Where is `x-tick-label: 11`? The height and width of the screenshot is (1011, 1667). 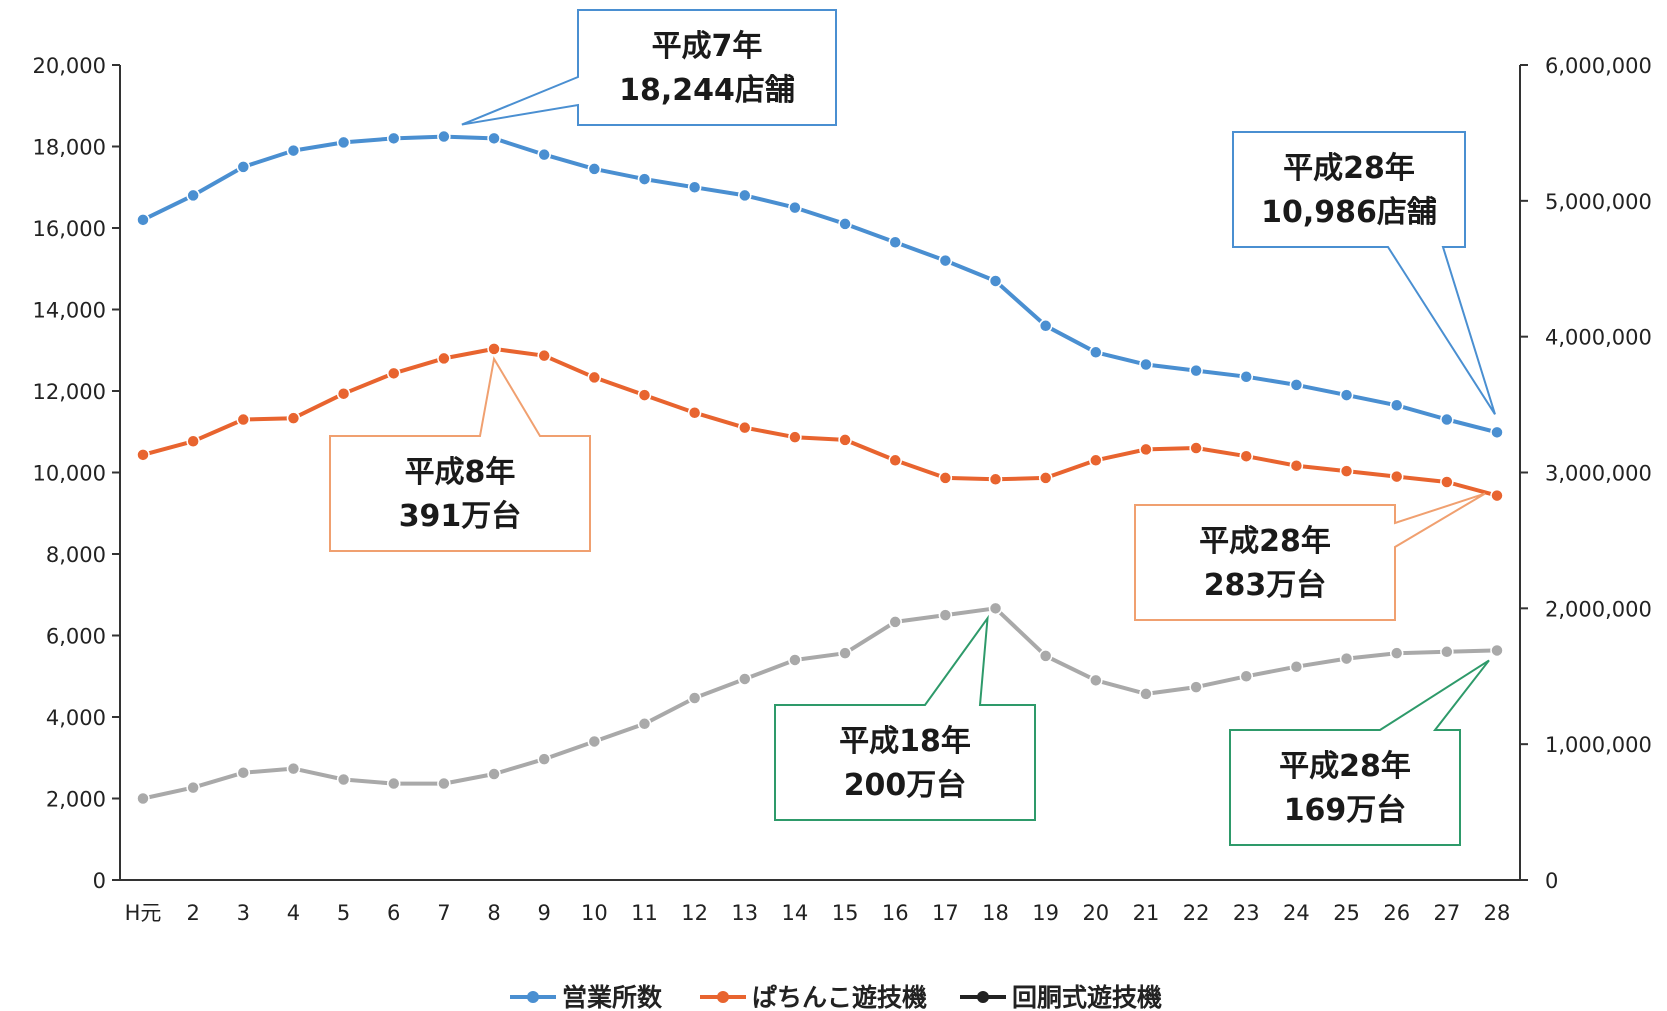 x-tick-label: 11 is located at coordinates (644, 913).